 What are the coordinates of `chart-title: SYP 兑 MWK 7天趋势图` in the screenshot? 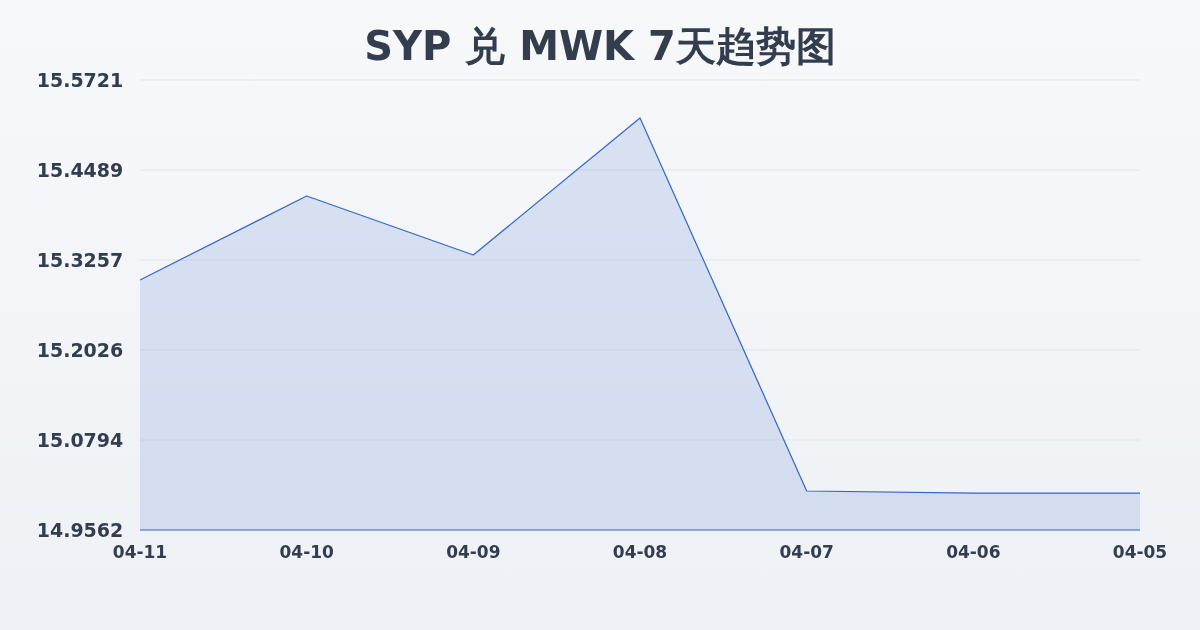 It's located at (600, 46).